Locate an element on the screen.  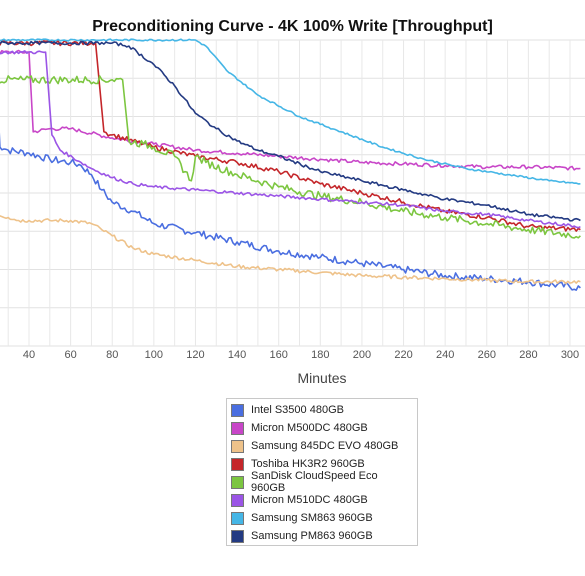
x-tick-label: 260 is located at coordinates (487, 355).